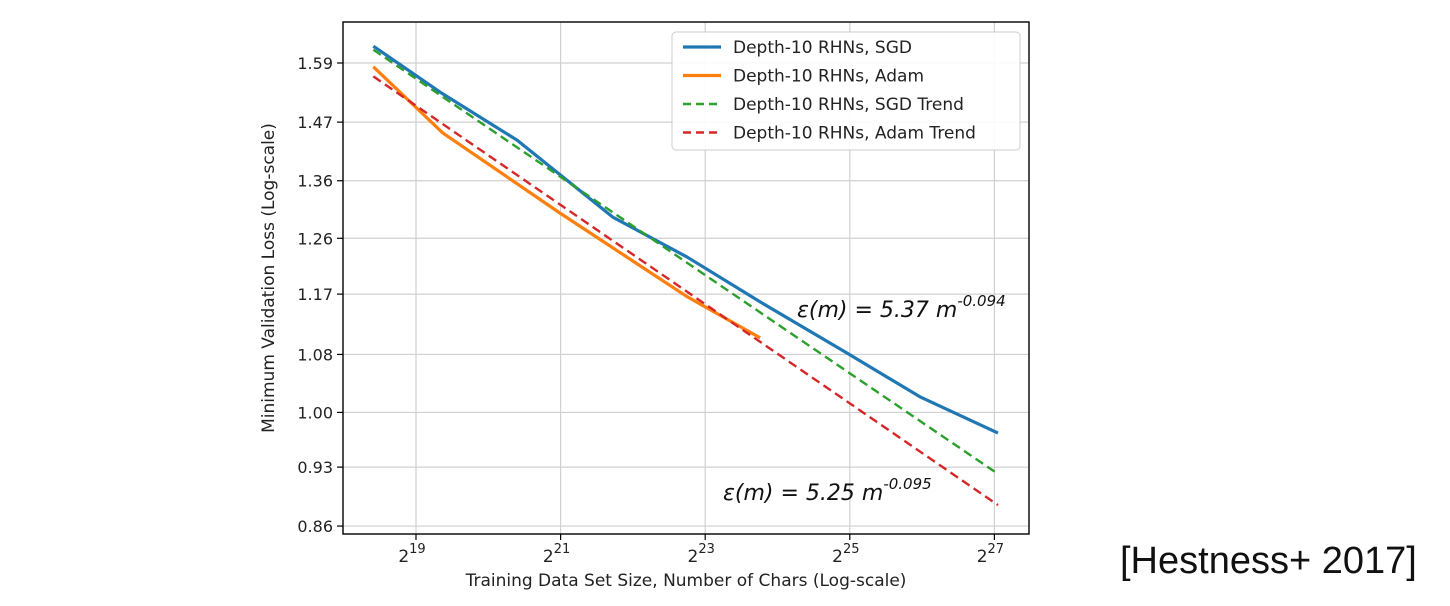  Describe the element at coordinates (901, 307) in the screenshot. I see `trend-equation: ε(m) = 5.37 m-0.094` at that location.